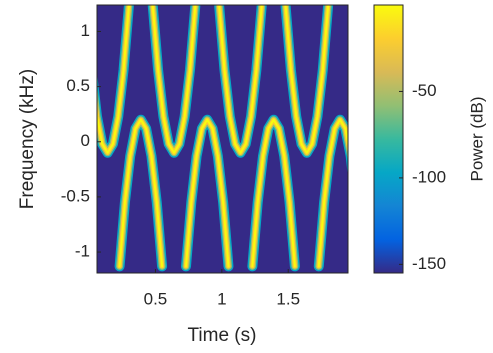 This screenshot has height=353, width=493. I want to click on x-tick-label: 1.5, so click(288, 298).